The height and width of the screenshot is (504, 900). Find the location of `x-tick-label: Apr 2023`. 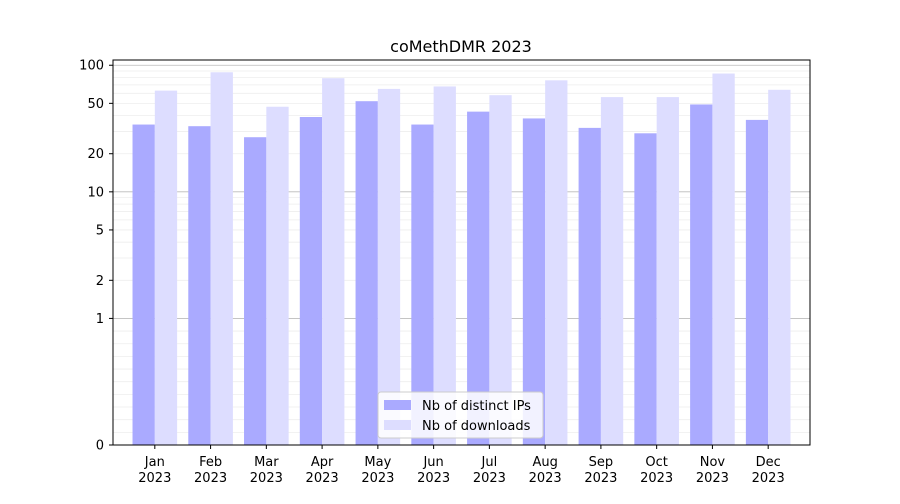

x-tick-label: Apr 2023 is located at coordinates (322, 470).